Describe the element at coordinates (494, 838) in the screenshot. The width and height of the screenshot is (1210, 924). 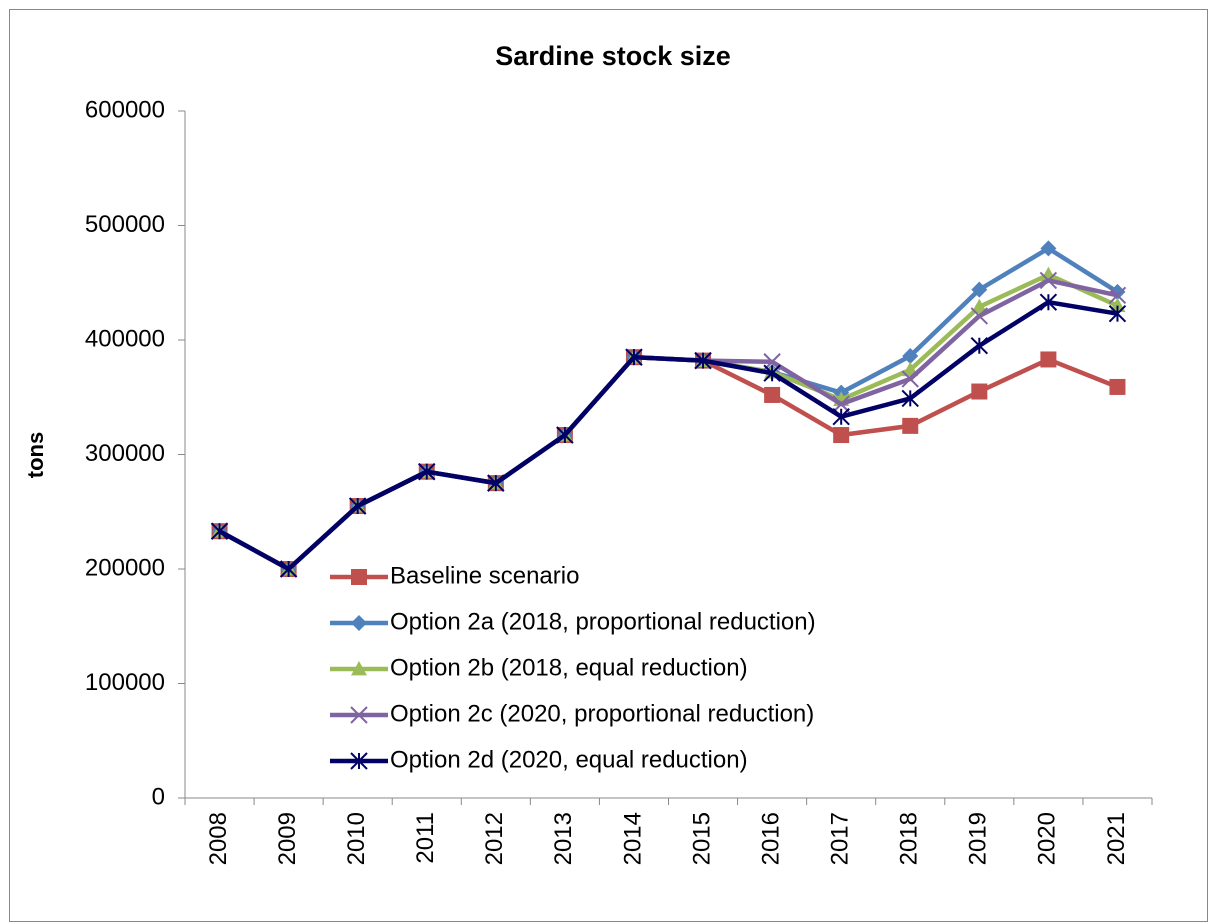
I see `x-tick-label: 2012` at that location.